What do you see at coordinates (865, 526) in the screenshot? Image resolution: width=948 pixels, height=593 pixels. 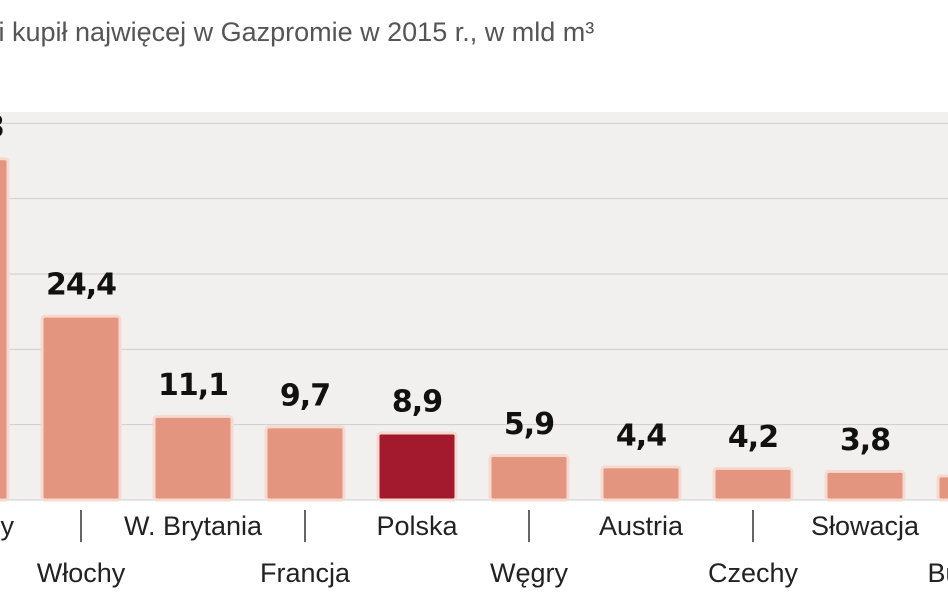 I see `x-tick-label: Słowacja` at bounding box center [865, 526].